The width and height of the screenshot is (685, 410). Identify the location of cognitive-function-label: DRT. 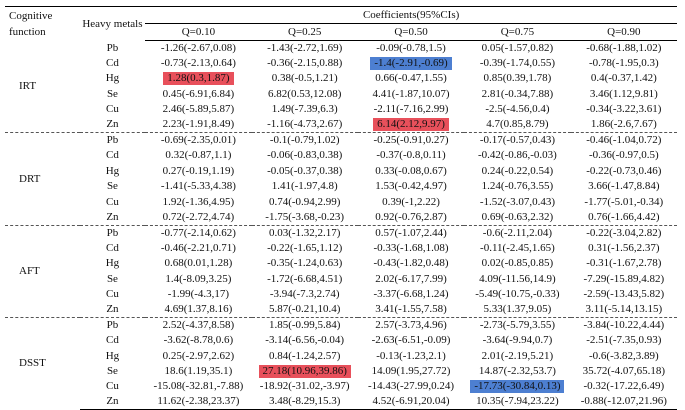
(42, 179).